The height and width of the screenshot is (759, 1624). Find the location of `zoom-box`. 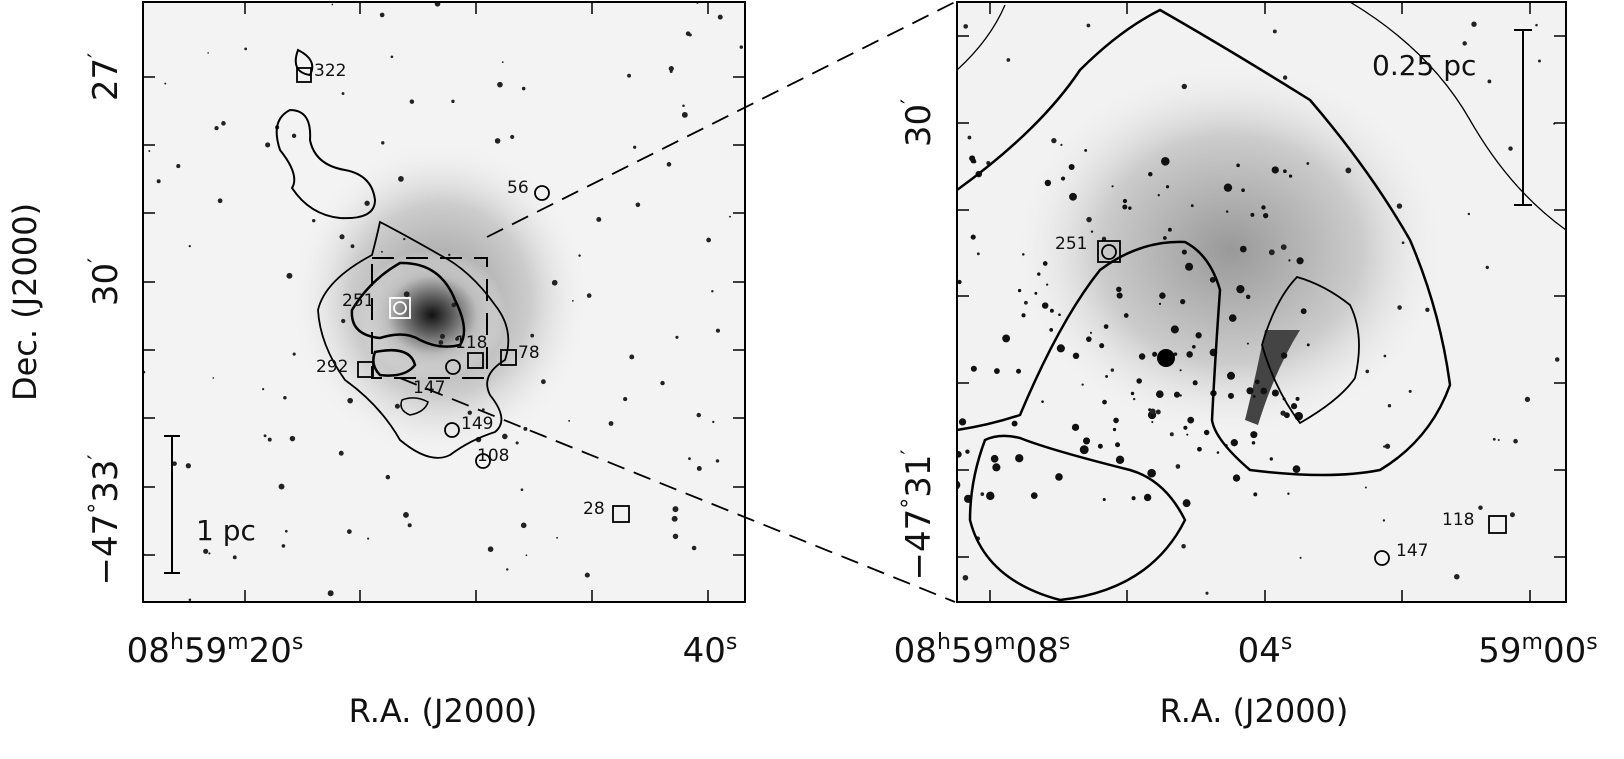

zoom-box is located at coordinates (429, 318).